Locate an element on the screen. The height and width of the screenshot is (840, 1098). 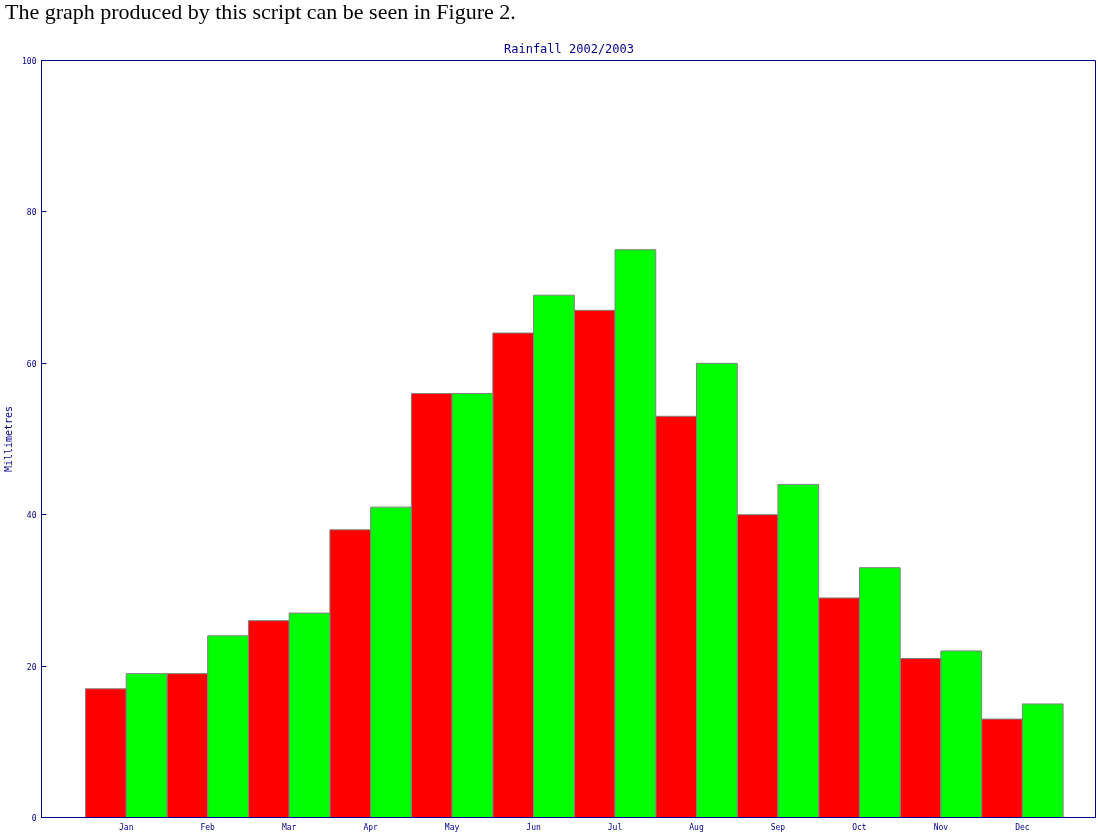
chart-title: Rainfall 2002/2003 is located at coordinates (569, 48).